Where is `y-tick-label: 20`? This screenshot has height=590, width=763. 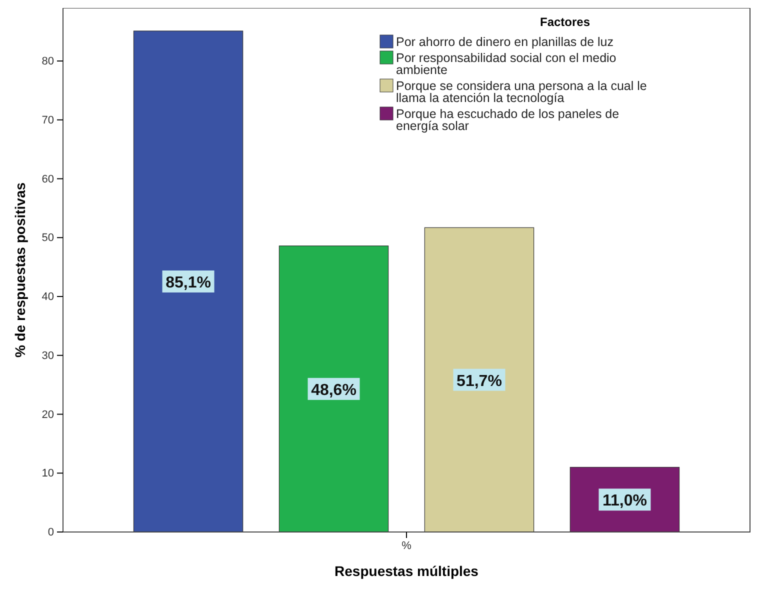
y-tick-label: 20 is located at coordinates (48, 414).